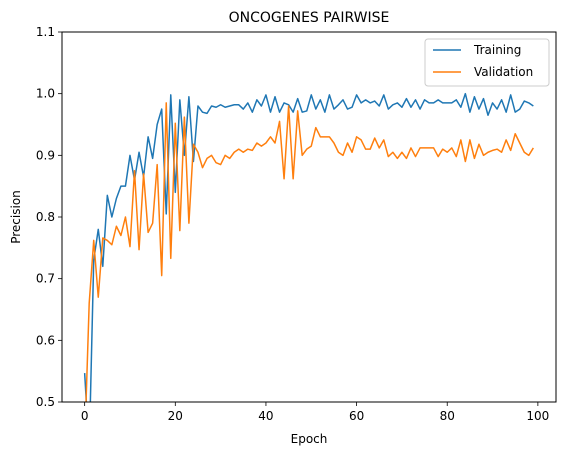 This screenshot has width=570, height=455. What do you see at coordinates (503, 72) in the screenshot?
I see `legend-label-validation: Validation` at bounding box center [503, 72].